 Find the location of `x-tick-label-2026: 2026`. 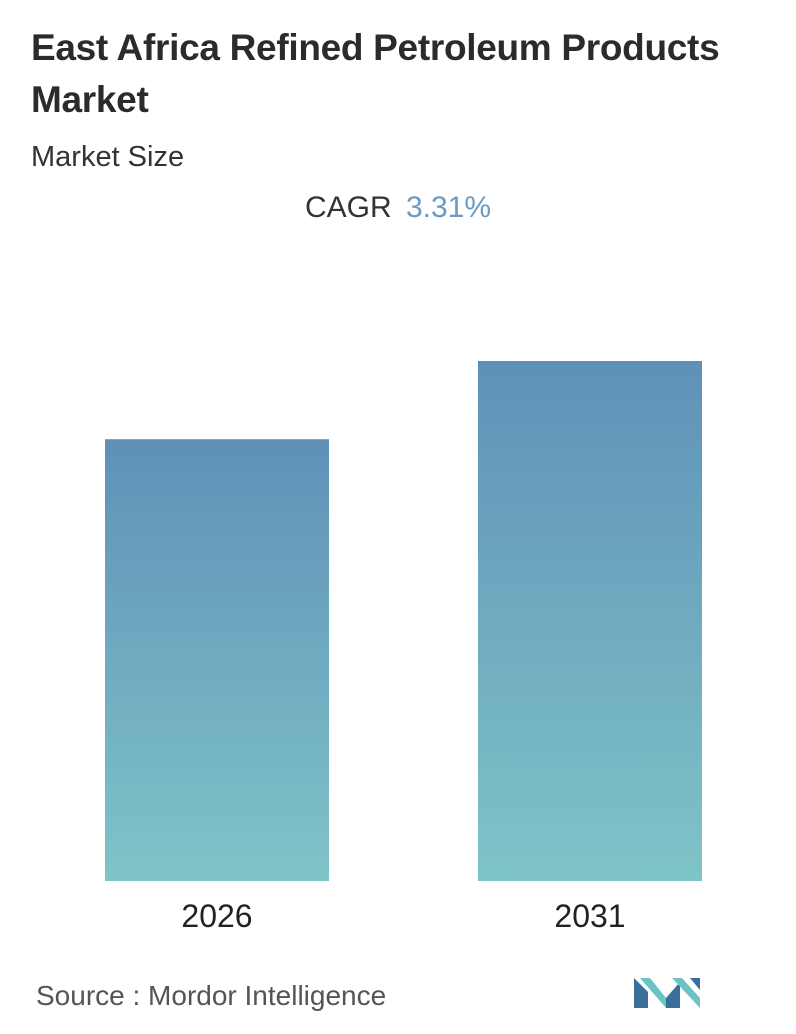

x-tick-label-2026: 2026 is located at coordinates (216, 916).